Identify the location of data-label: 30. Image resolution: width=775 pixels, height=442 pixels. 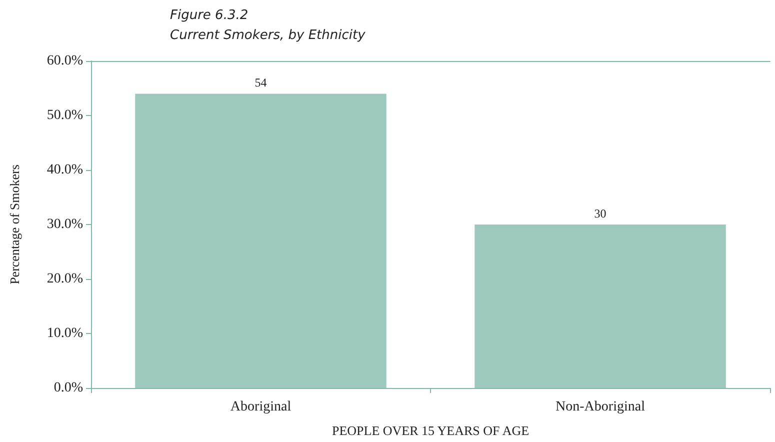
(600, 213).